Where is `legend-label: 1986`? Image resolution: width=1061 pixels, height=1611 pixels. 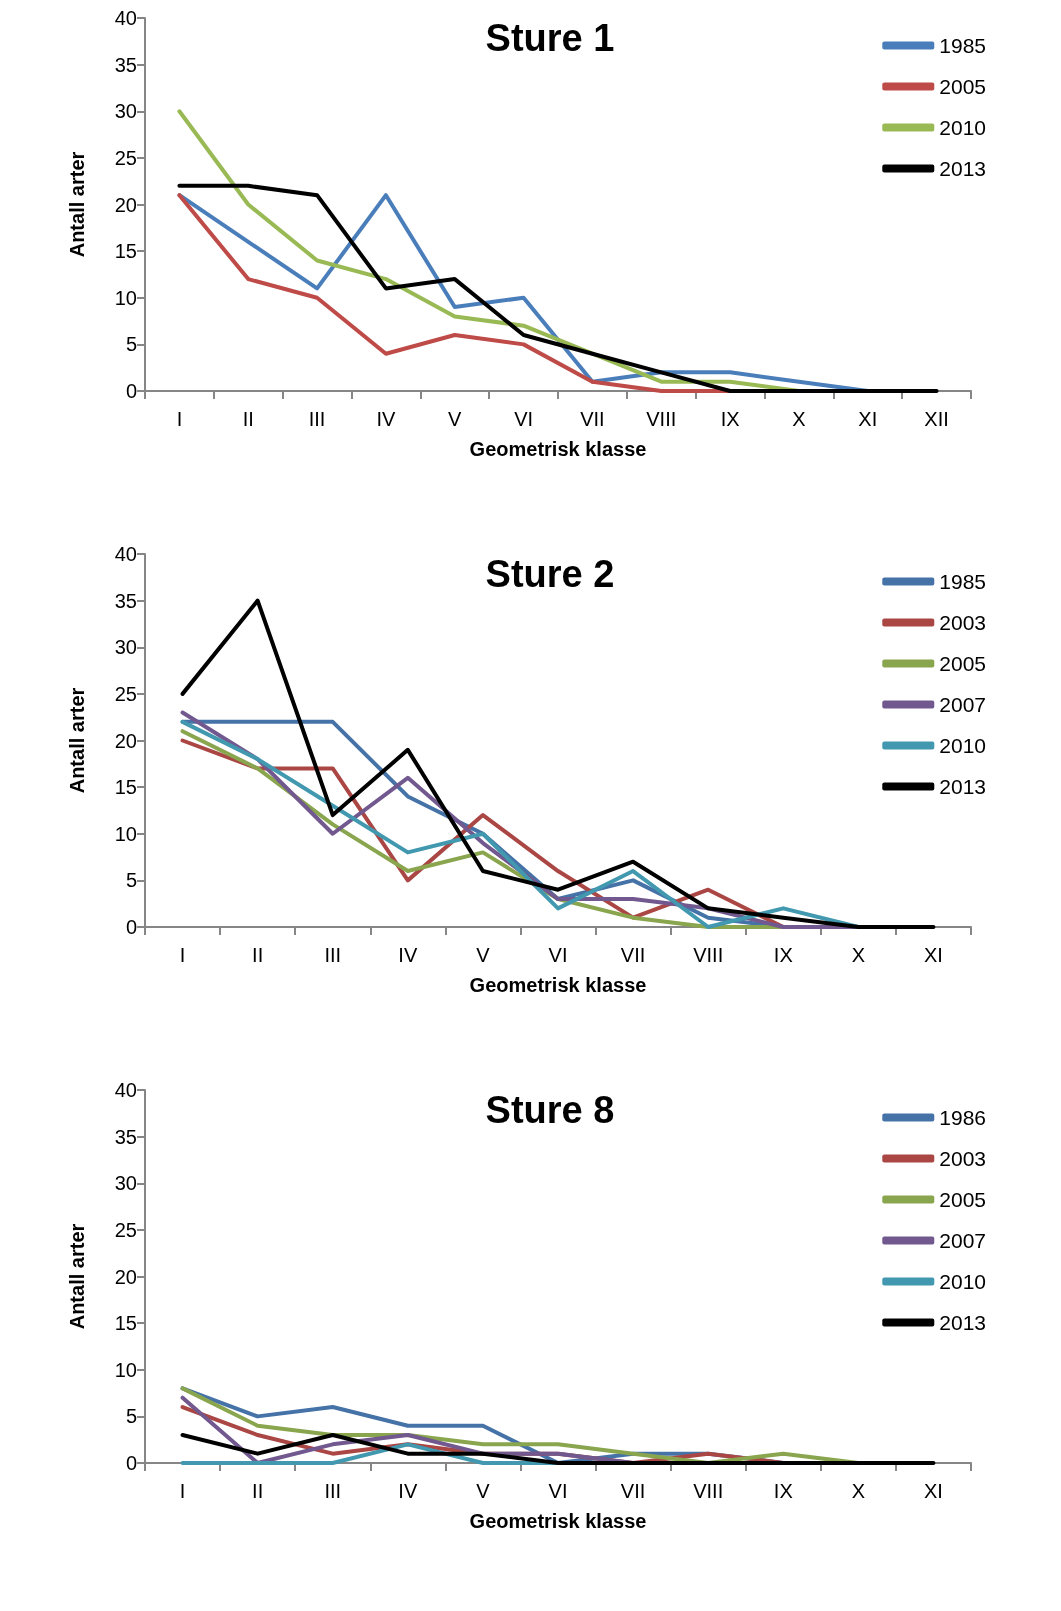 legend-label: 1986 is located at coordinates (962, 1117).